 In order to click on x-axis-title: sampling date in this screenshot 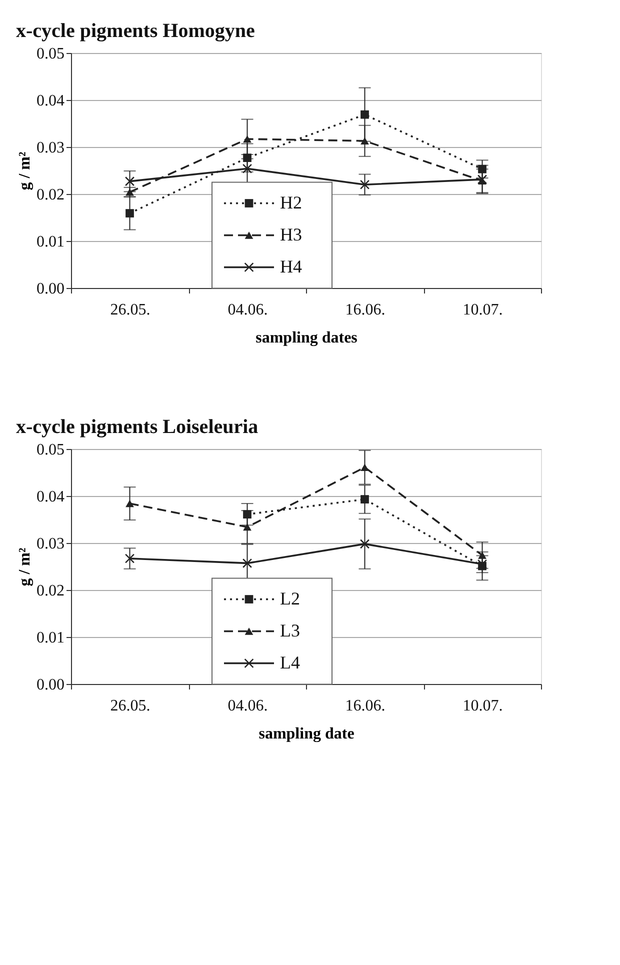, I will do `click(306, 734)`.